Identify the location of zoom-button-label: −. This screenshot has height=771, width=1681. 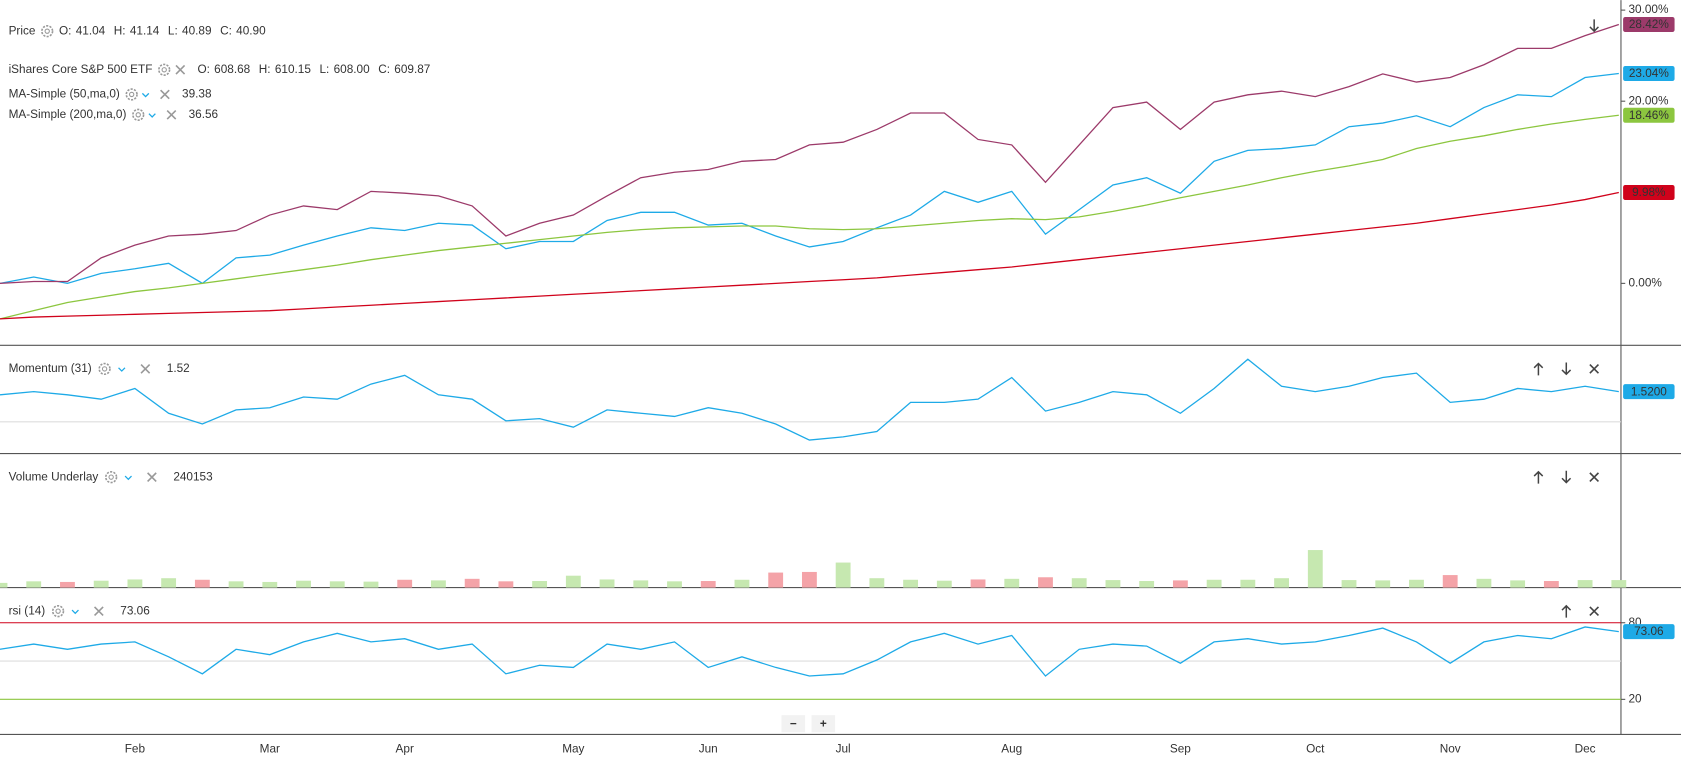
(793, 723).